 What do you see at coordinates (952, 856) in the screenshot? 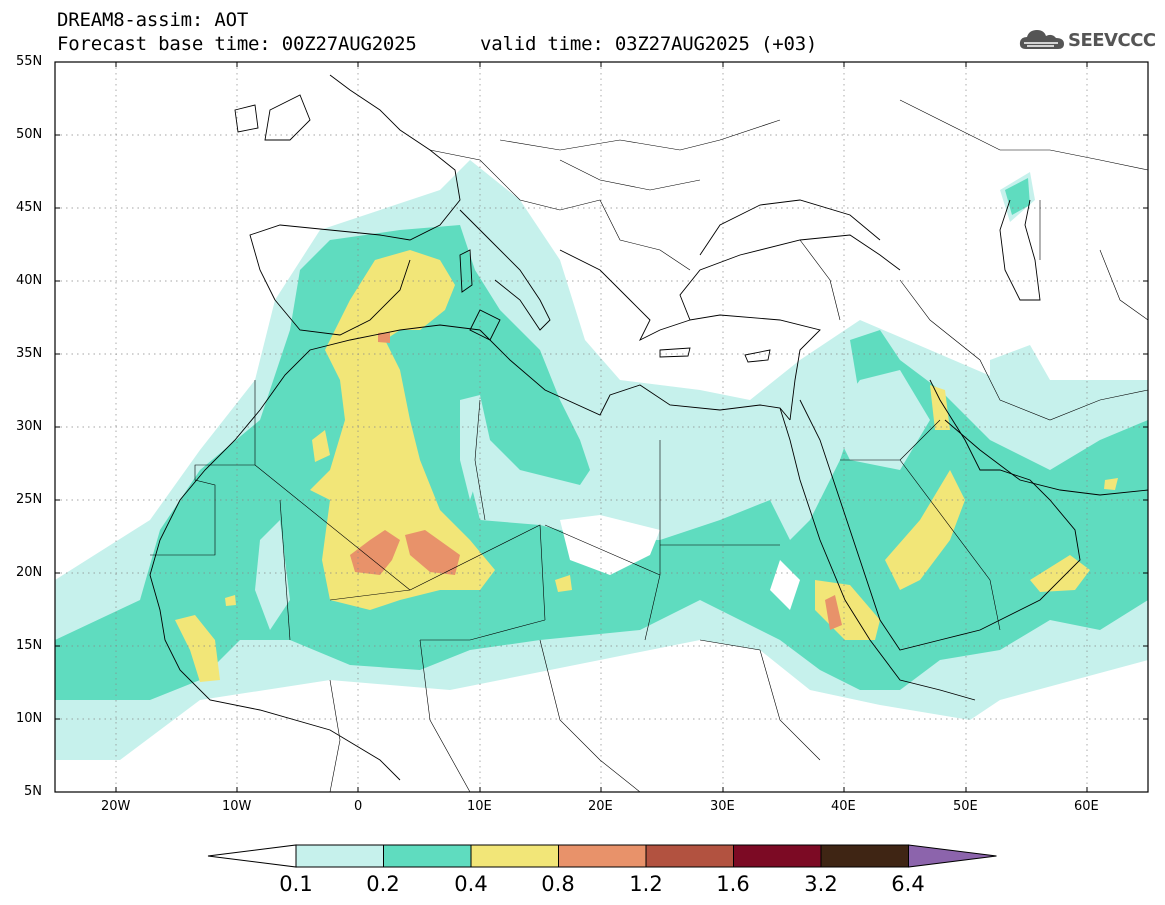
I see `colorbar-upper-arrow` at bounding box center [952, 856].